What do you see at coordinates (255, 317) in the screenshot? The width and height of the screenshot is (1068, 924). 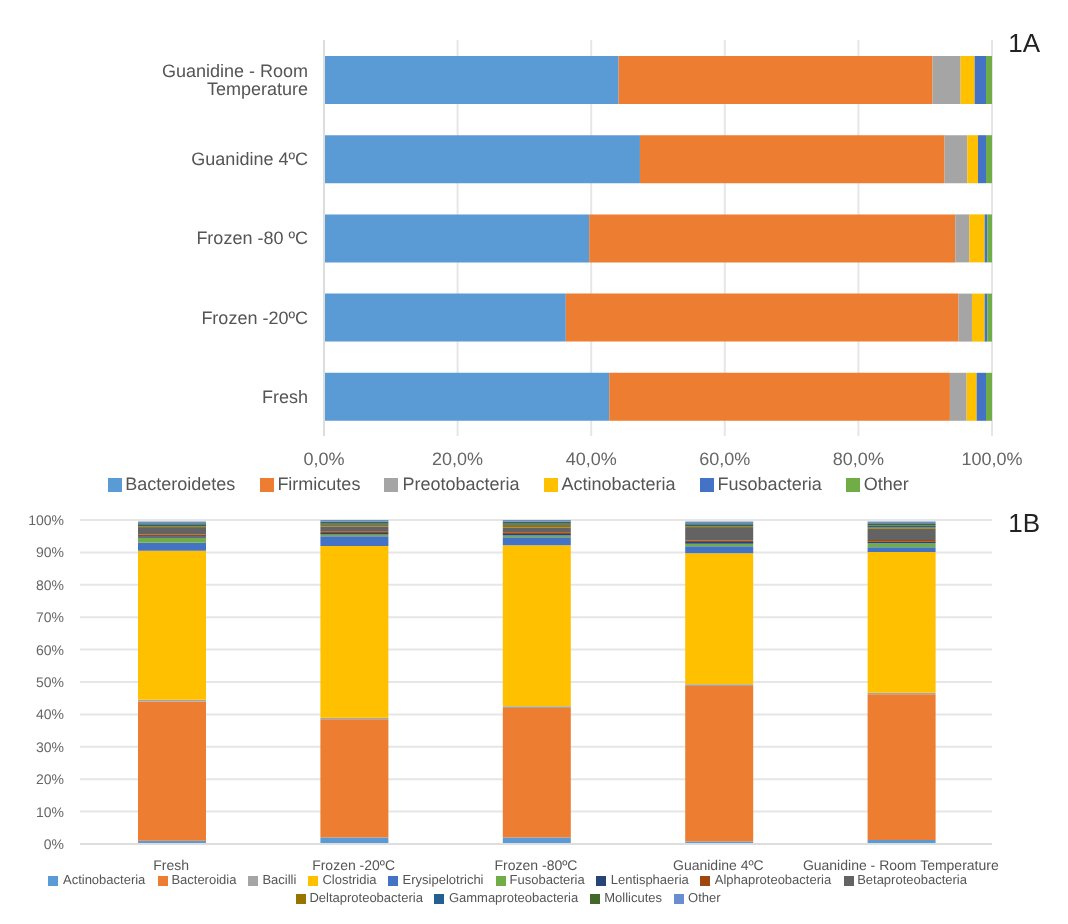 I see `y-tick-label: Frozen -20ºC` at bounding box center [255, 317].